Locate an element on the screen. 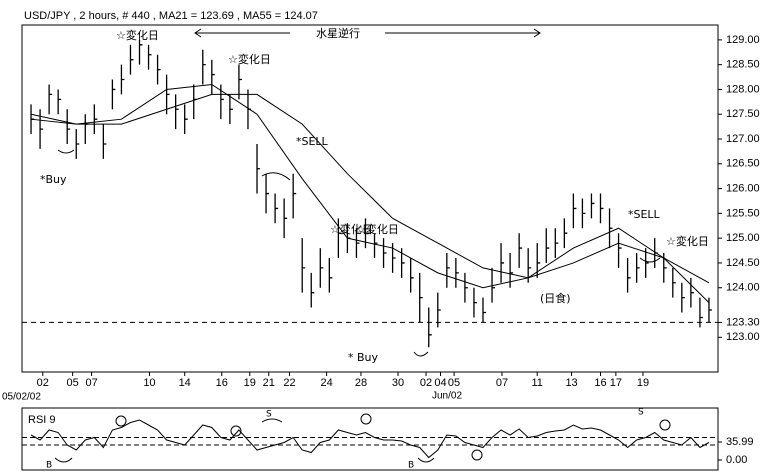  rsi-line is located at coordinates (370, 439).